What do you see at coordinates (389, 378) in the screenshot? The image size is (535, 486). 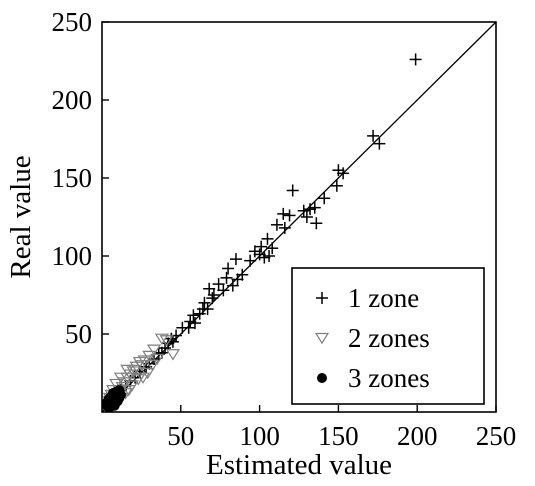 I see `legend-label: 3 zones` at bounding box center [389, 378].